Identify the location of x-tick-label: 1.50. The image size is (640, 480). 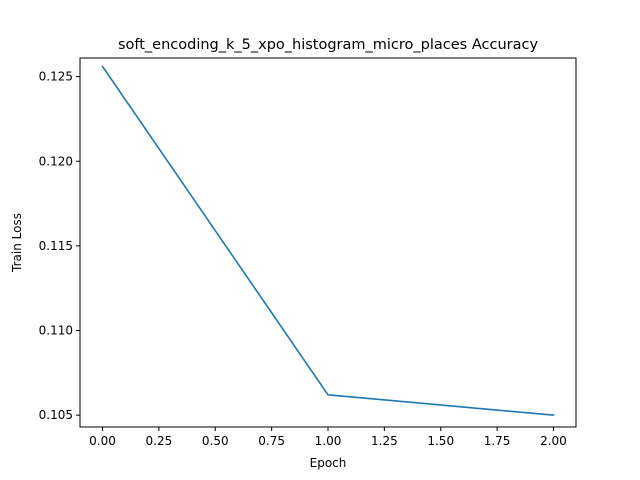
(440, 441).